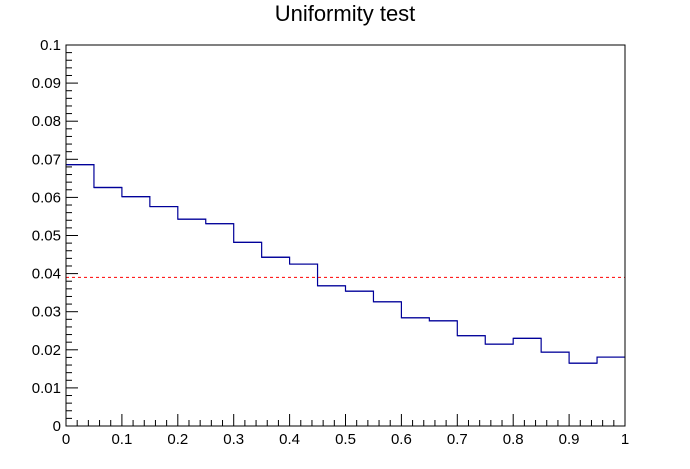 Image resolution: width=690 pixels, height=469 pixels. Describe the element at coordinates (401, 439) in the screenshot. I see `x-tick-label: 0.6` at that location.